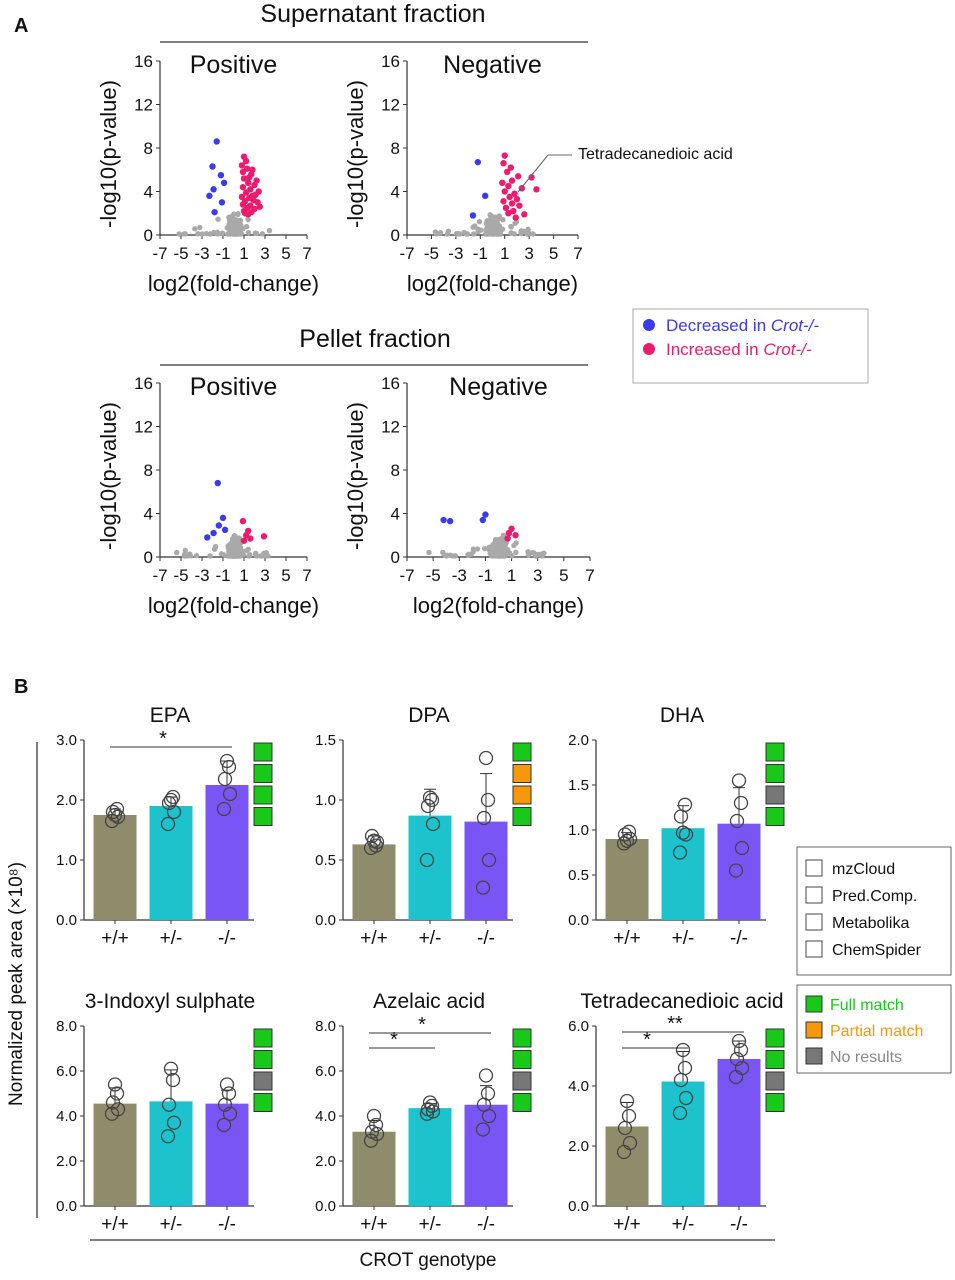 Image resolution: width=955 pixels, height=1280 pixels. Describe the element at coordinates (429, 1001) in the screenshot. I see `bar-chart-title: Azelaic acid` at that location.